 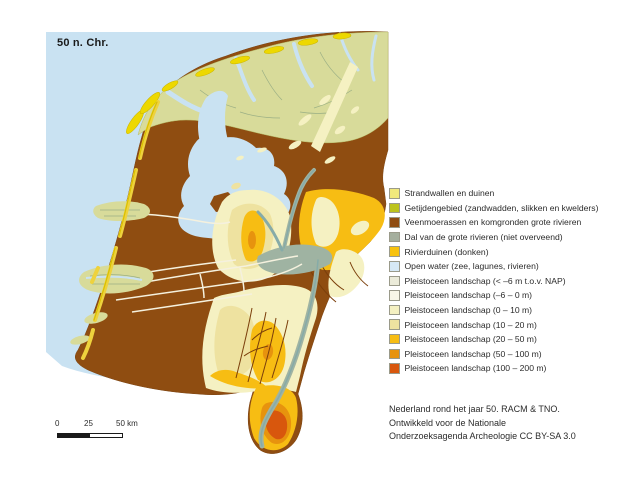 What do you see at coordinates (57, 423) in the screenshot?
I see `scale-tick-0: 0` at bounding box center [57, 423].